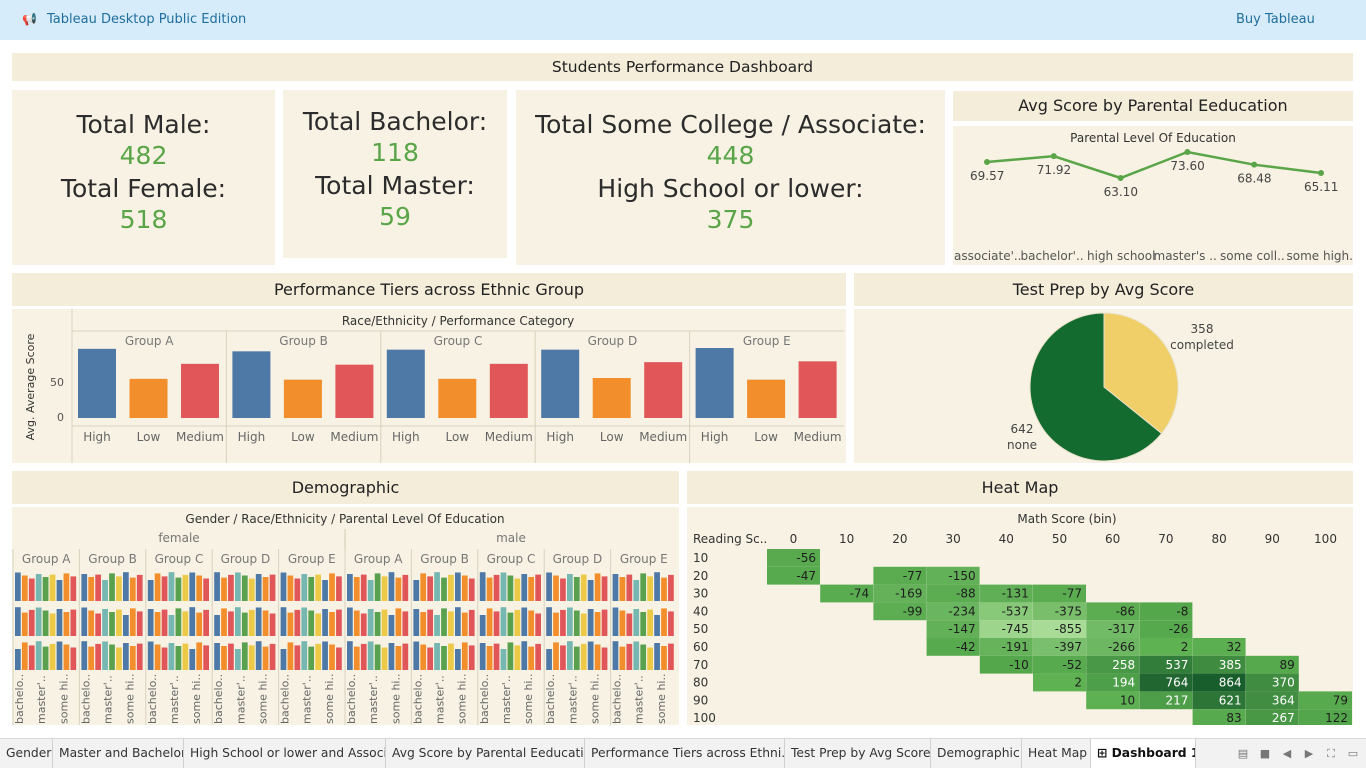 The width and height of the screenshot is (1366, 768). I want to click on sheet-tab: Avg Score by Parental Eeducation, so click(485, 753).